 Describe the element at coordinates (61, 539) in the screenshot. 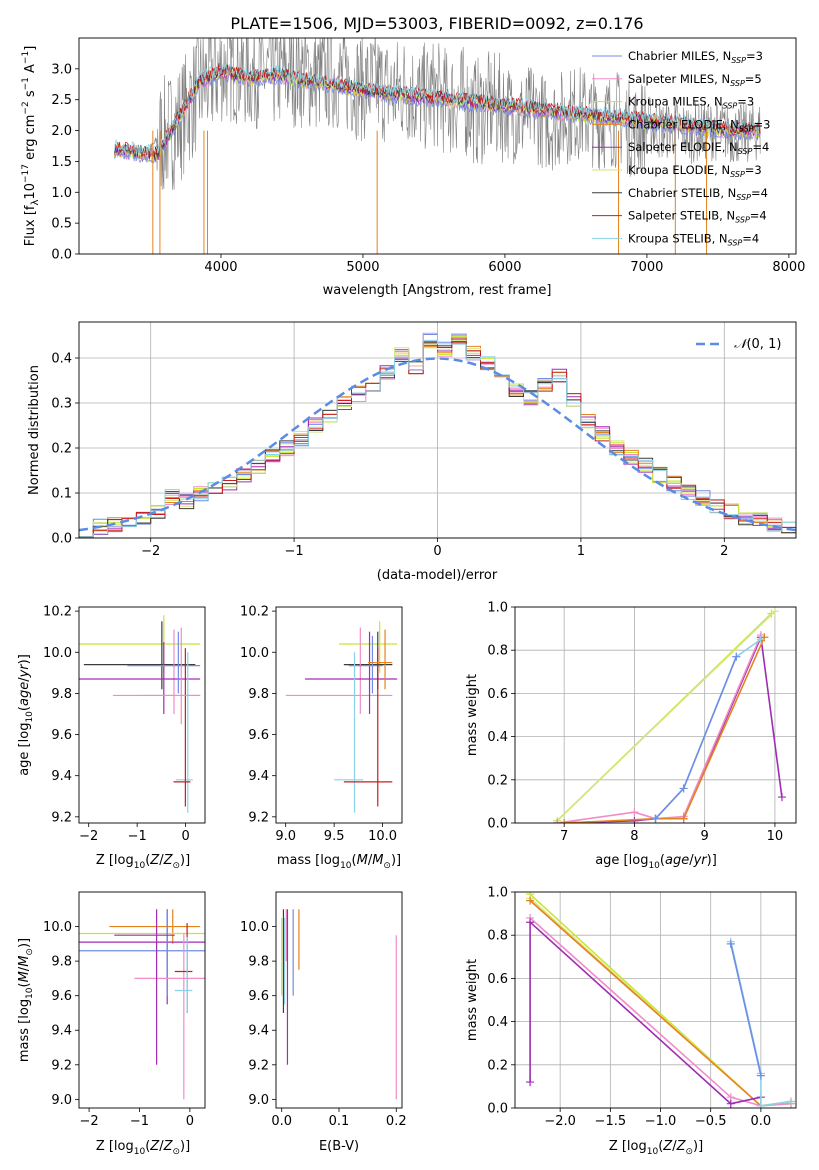

I see `residuals-ytick-label-0: 0.0` at that location.